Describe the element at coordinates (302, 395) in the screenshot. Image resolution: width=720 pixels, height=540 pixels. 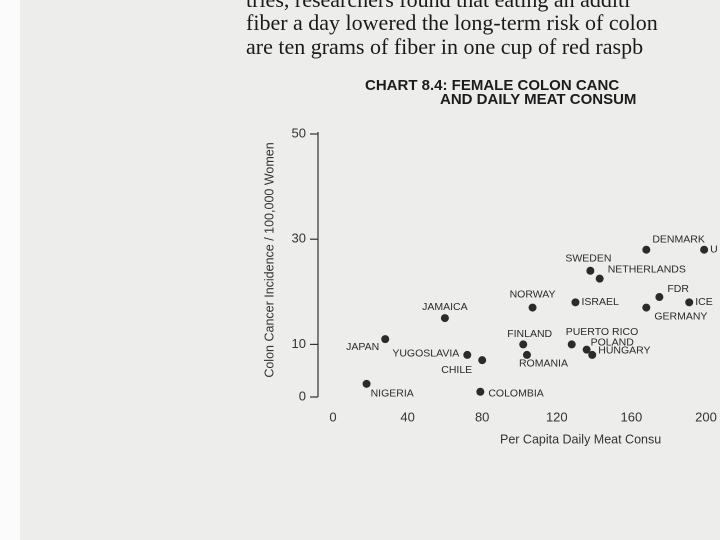
I see `y-tick-label: 0` at that location.